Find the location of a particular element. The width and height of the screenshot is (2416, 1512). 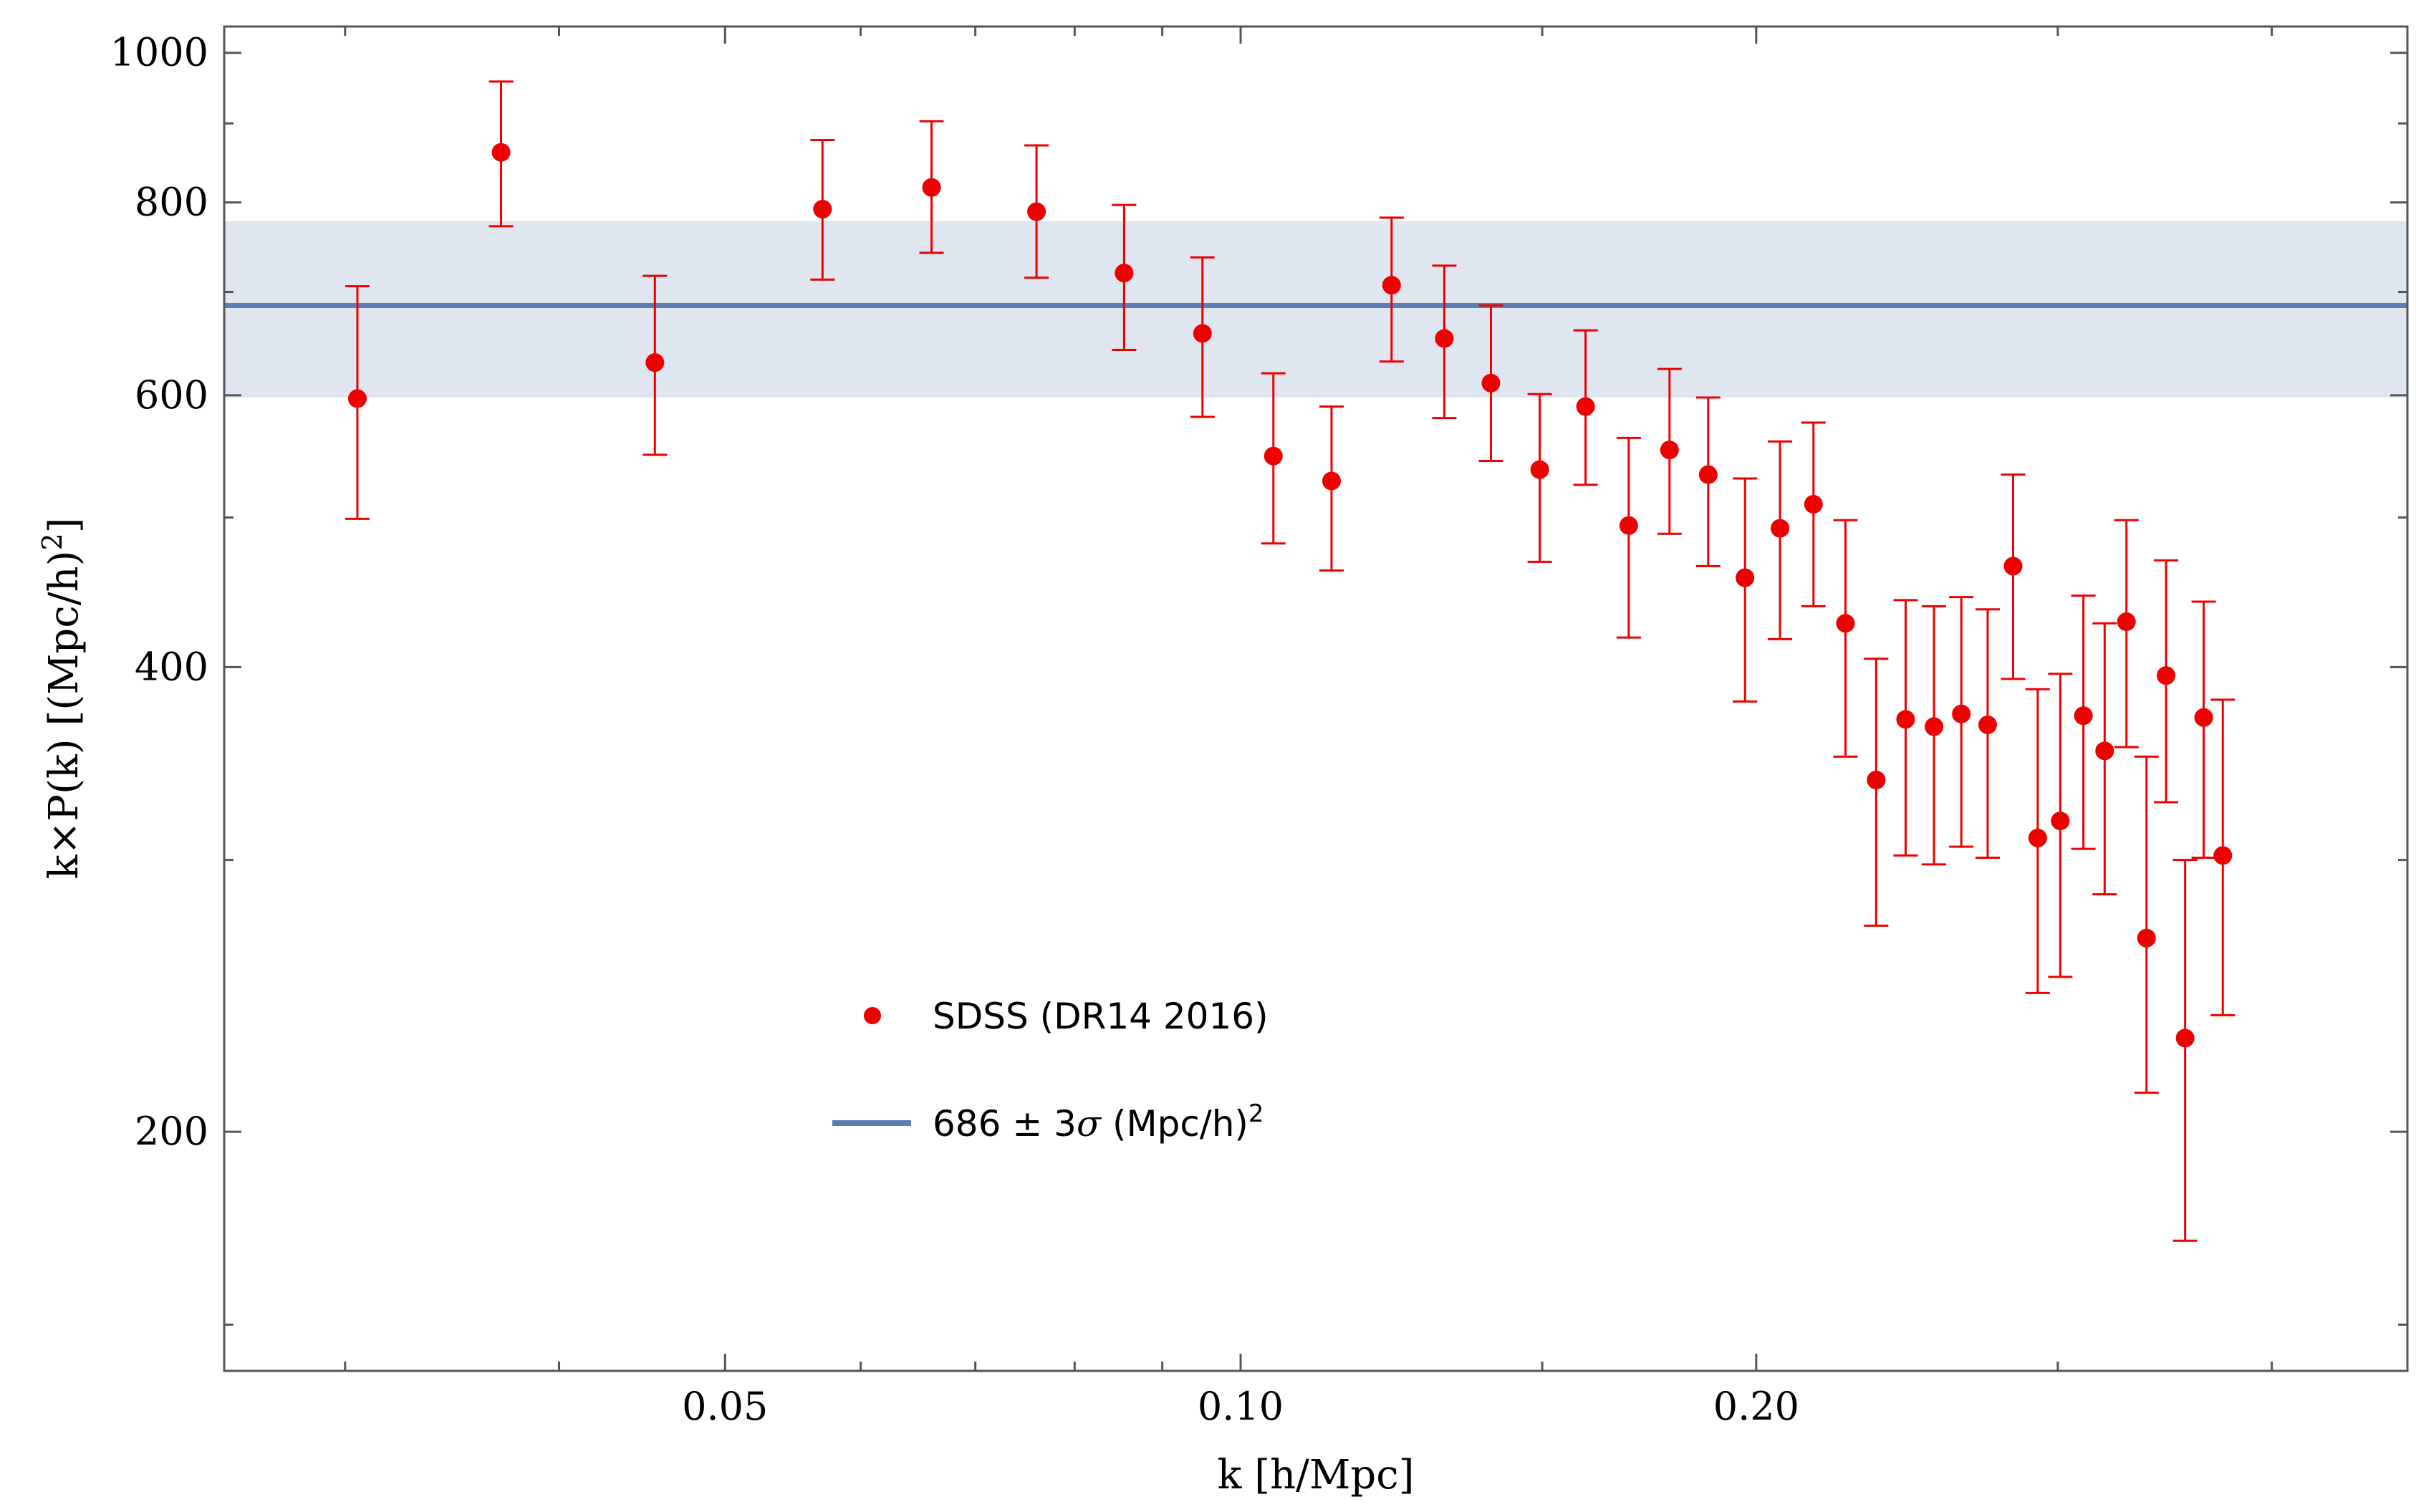

legend-label-band: 686 ± 3σ (Mpc/h)2 is located at coordinates (1099, 1122).